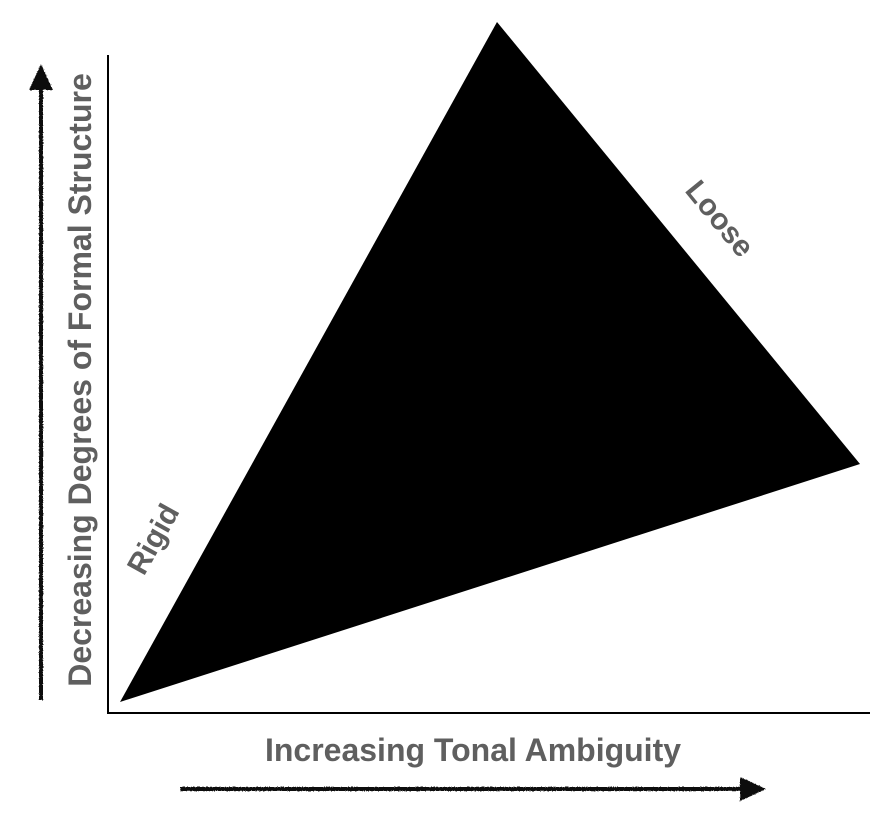 The image size is (890, 816). What do you see at coordinates (153, 540) in the screenshot?
I see `rigid-label: Rigid` at bounding box center [153, 540].